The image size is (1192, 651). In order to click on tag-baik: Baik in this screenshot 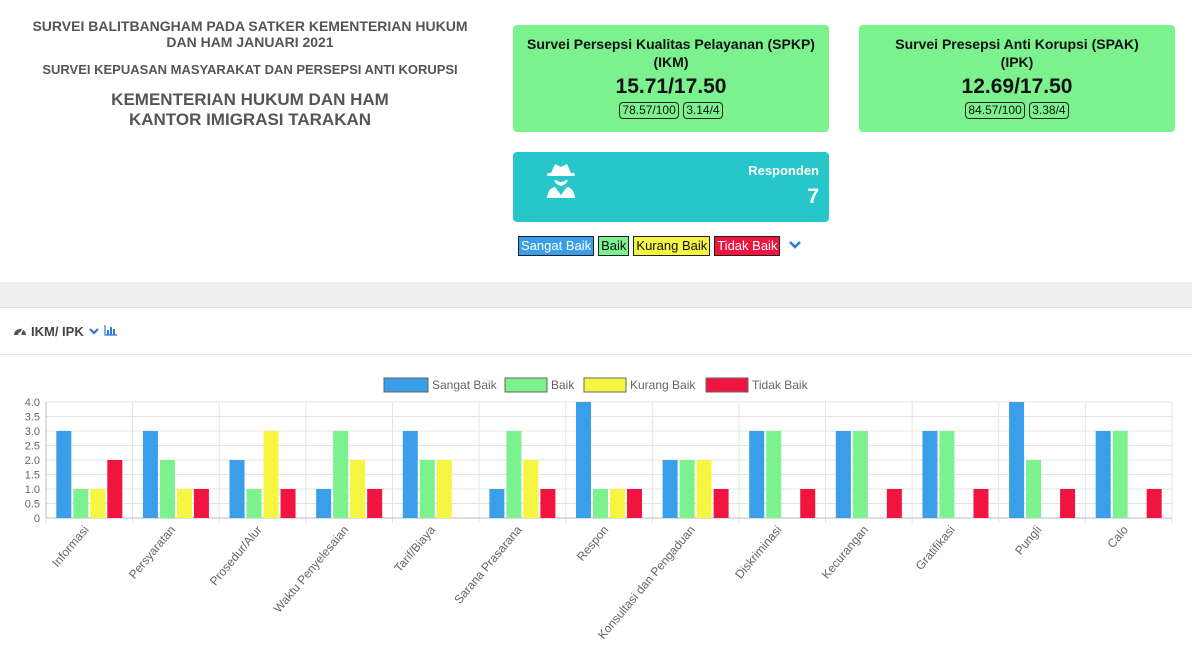, I will do `click(614, 246)`.